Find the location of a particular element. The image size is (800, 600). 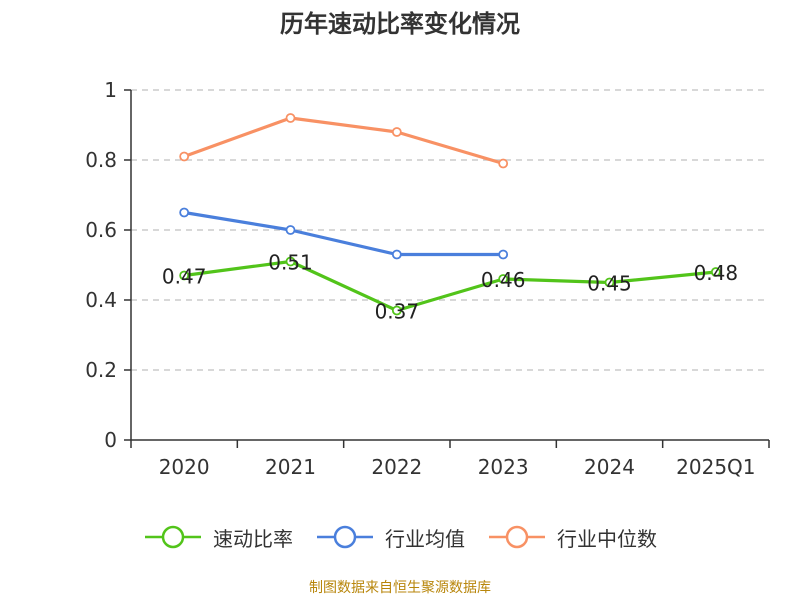

data-label: 0.47 is located at coordinates (184, 277).